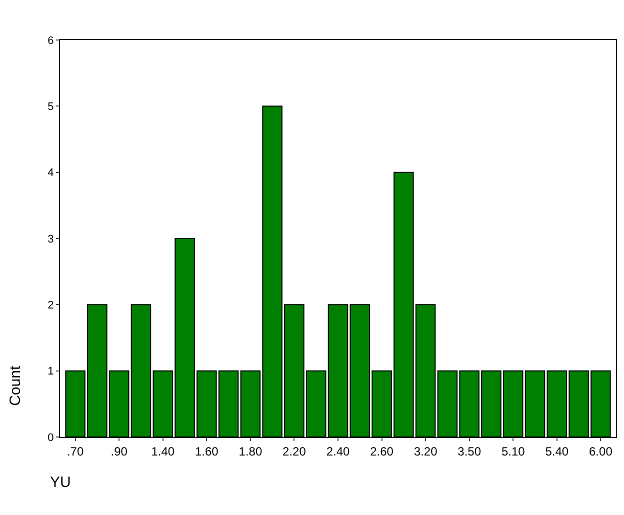 This screenshot has width=624, height=515. I want to click on y-tick-label: 2, so click(51, 306).